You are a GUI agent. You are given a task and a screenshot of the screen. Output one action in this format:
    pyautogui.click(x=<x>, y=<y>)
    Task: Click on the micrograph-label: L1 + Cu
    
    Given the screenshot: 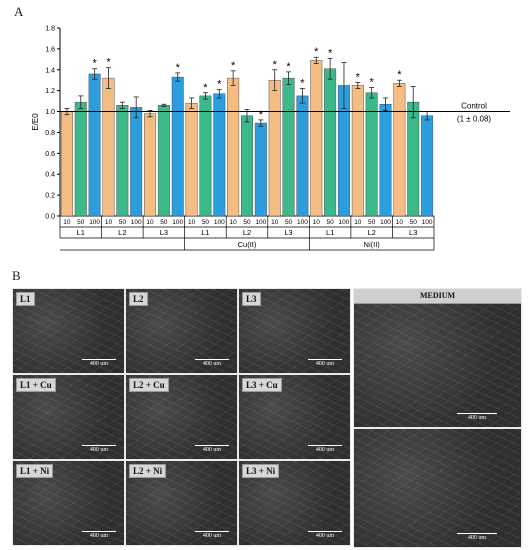 What is the action you would take?
    pyautogui.click(x=36, y=385)
    